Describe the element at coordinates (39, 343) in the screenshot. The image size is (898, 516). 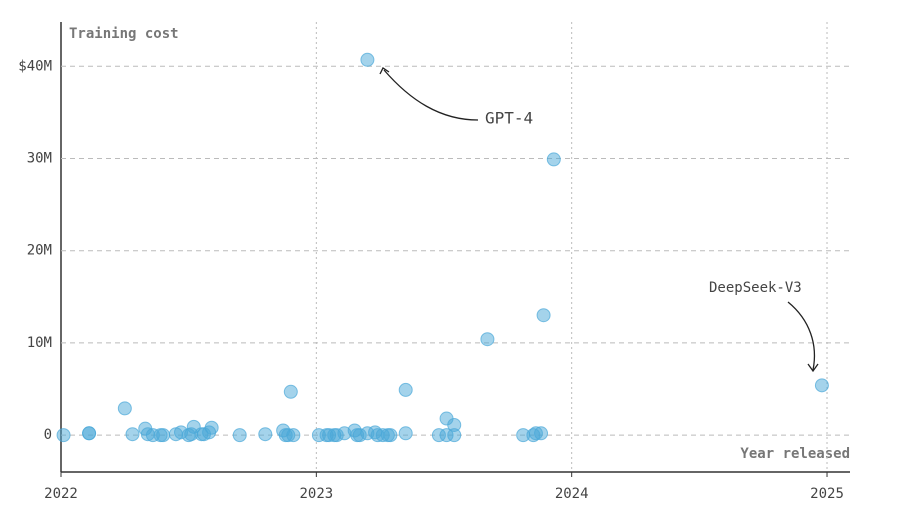
I see `y-tick-label: 10M` at that location.